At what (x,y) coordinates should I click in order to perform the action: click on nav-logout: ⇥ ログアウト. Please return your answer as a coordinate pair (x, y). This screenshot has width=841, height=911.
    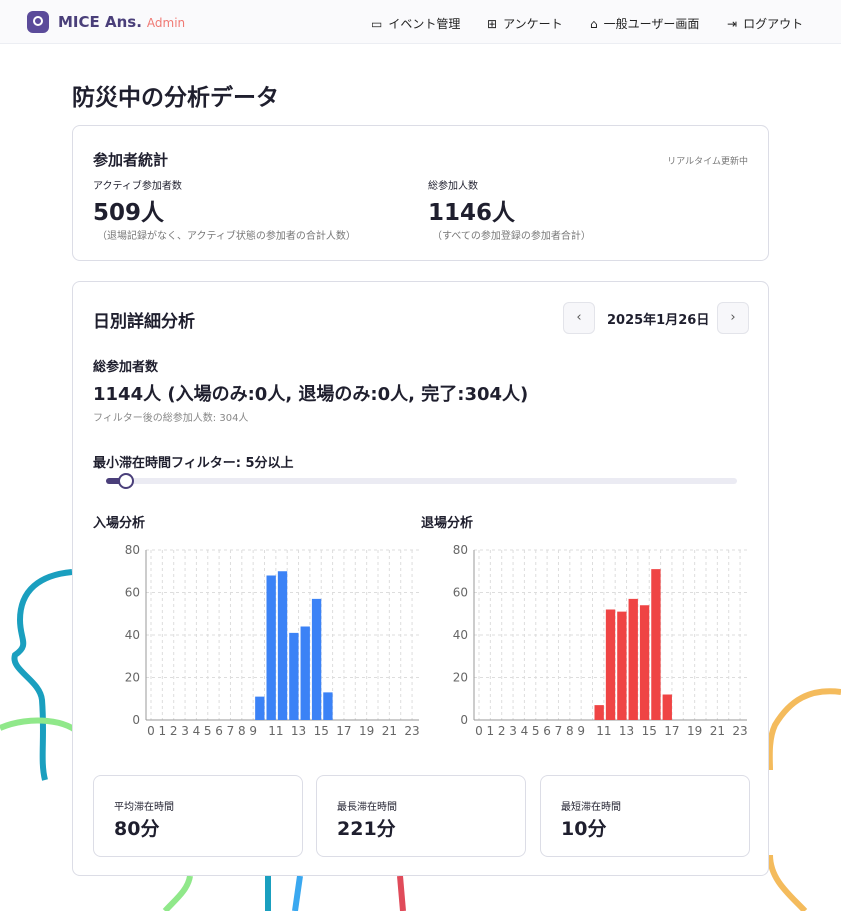
    Looking at the image, I should click on (765, 24).